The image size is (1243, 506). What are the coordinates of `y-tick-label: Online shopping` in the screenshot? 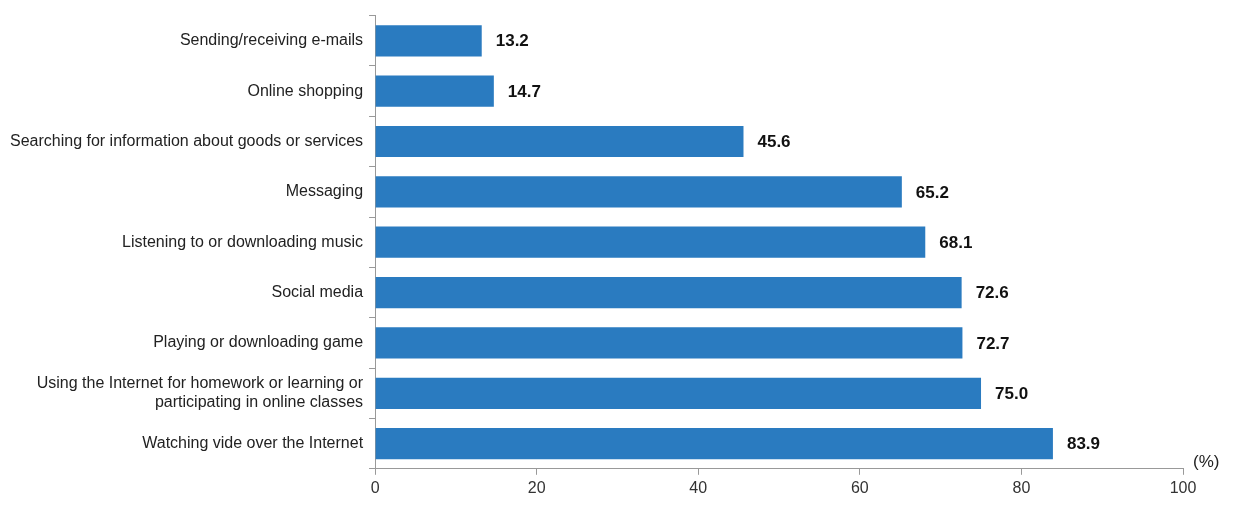 It's located at (305, 90).